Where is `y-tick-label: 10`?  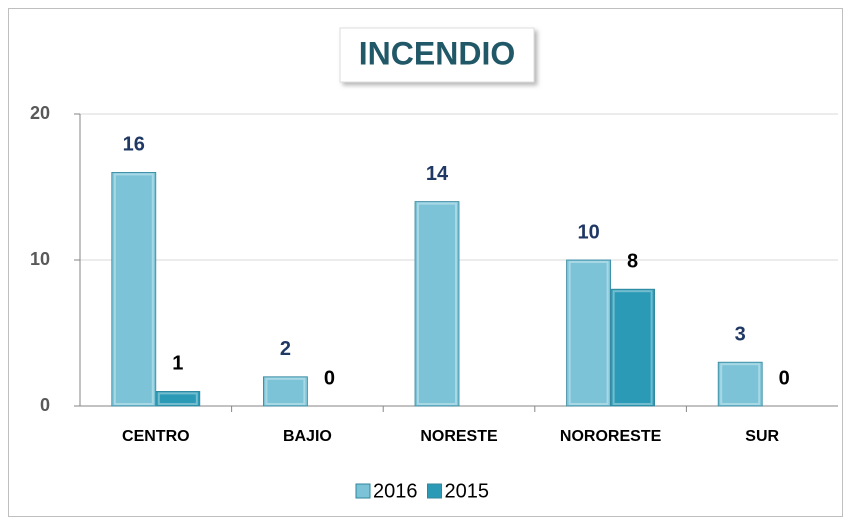
y-tick-label: 10 is located at coordinates (40, 259).